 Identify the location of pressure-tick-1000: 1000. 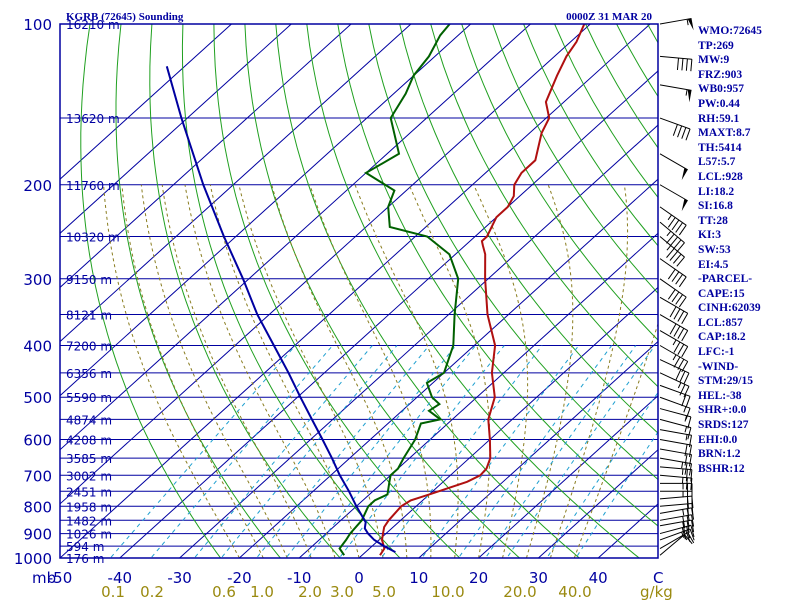
(33, 559).